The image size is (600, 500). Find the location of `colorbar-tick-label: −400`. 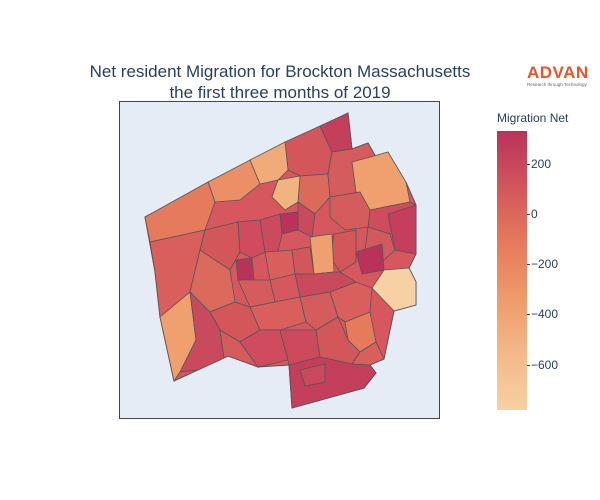

colorbar-tick-label: −400 is located at coordinates (542, 314).